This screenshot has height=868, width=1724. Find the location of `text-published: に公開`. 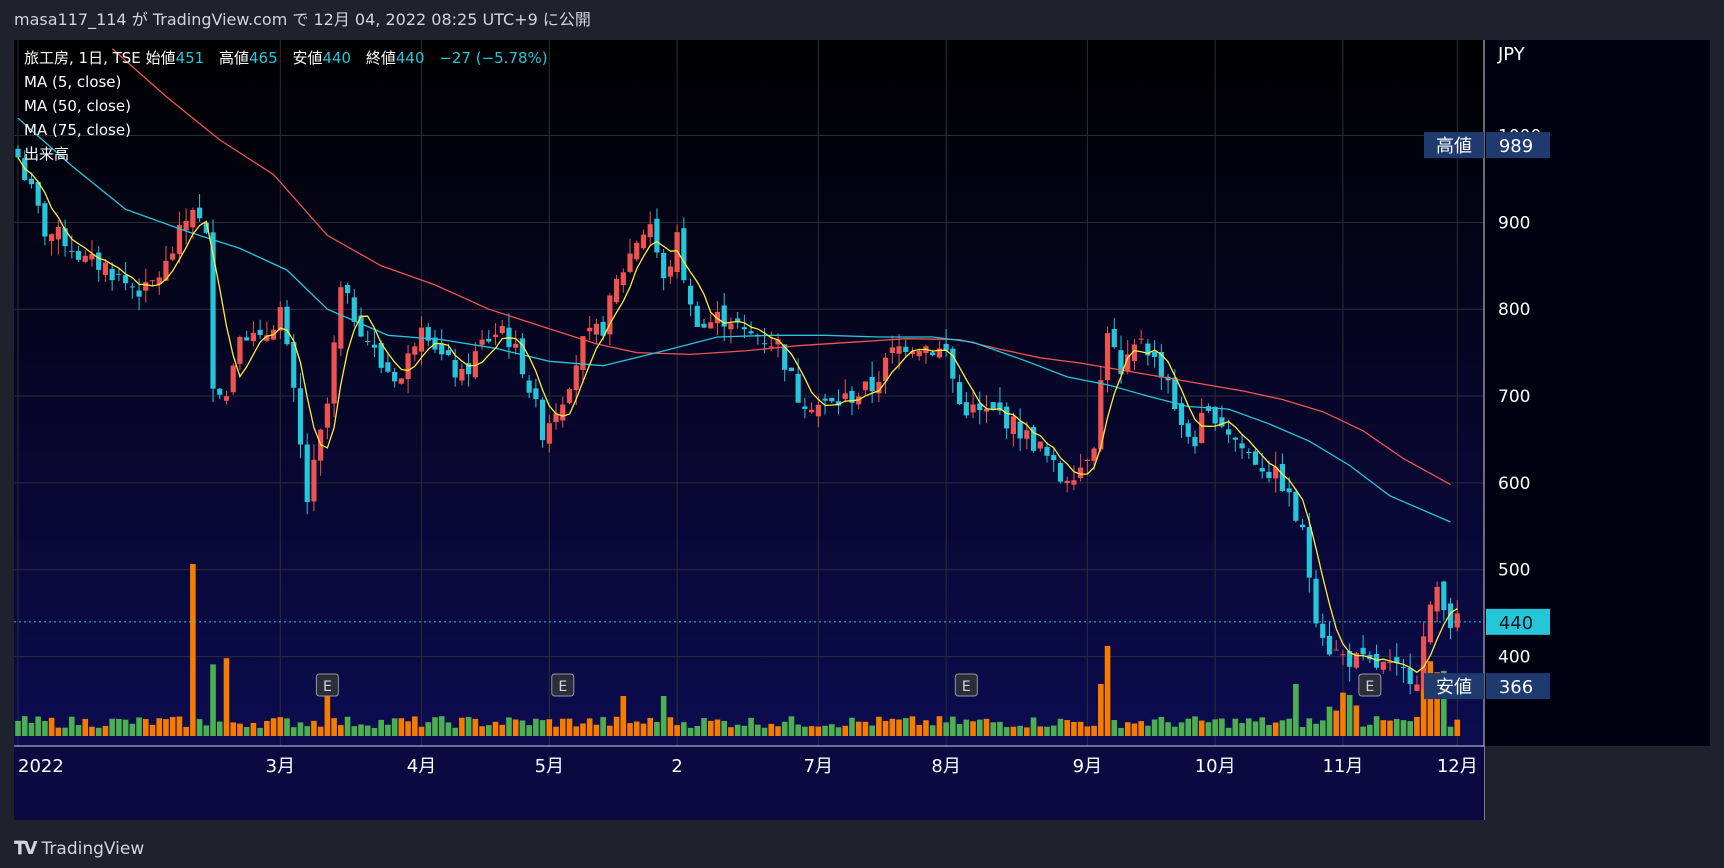

text-published: に公開 is located at coordinates (566, 19).